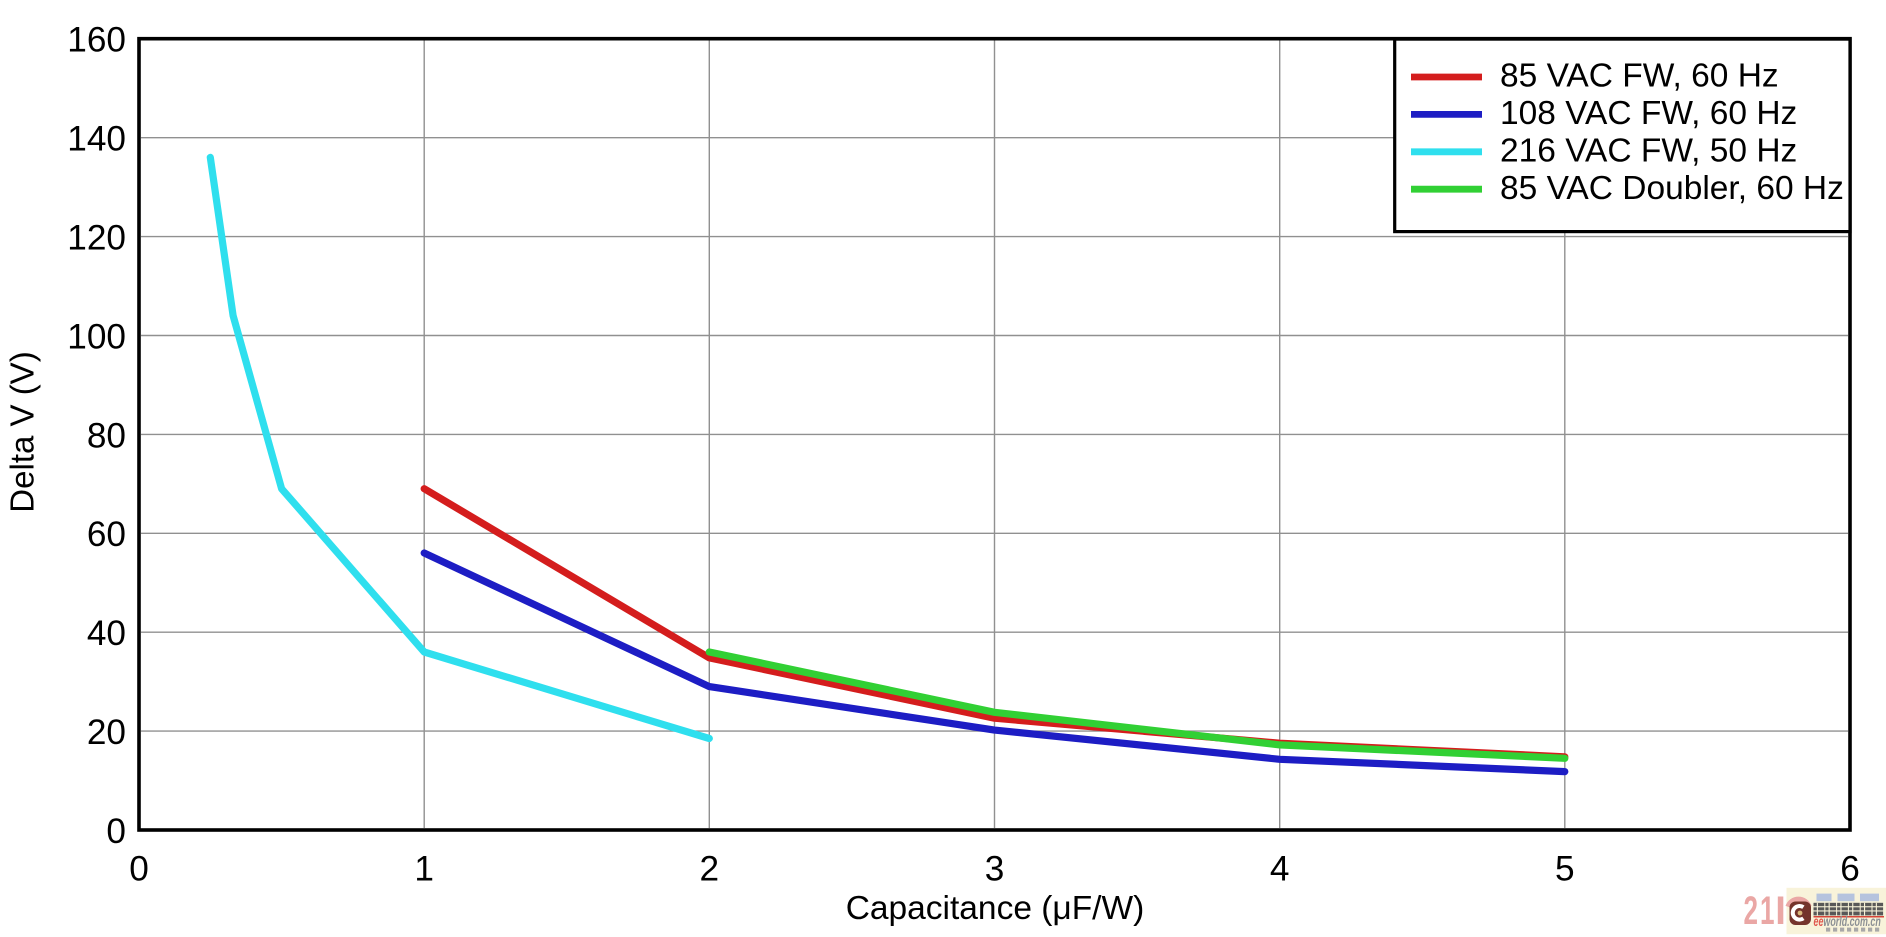 This screenshot has width=1886, height=937. Describe the element at coordinates (106, 435) in the screenshot. I see `svg-text: 80` at that location.